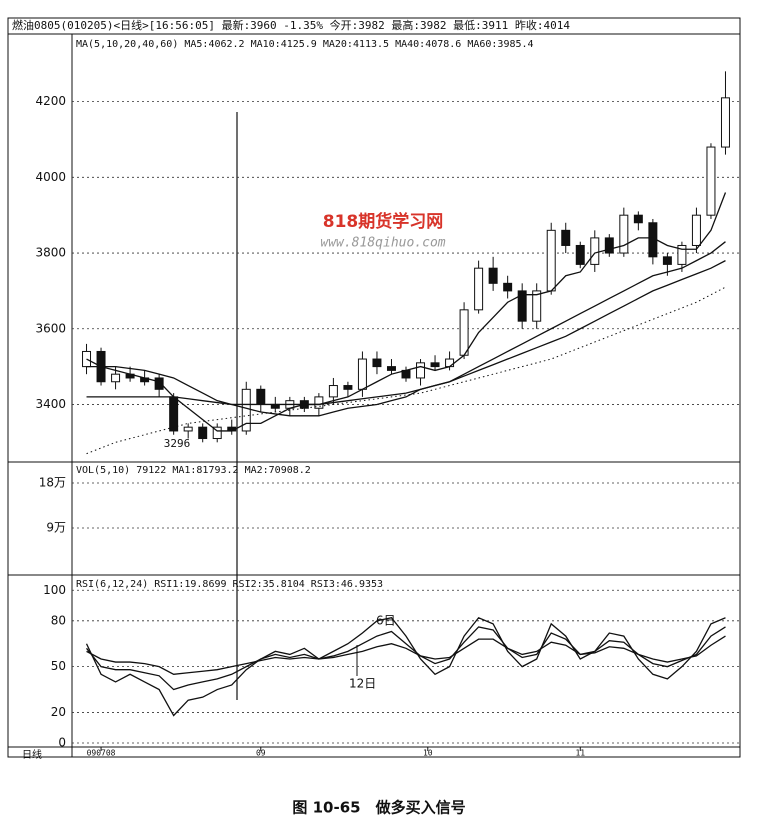 This screenshot has height=835, width=758. What do you see at coordinates (261, 753) in the screenshot?
I see `x-tick-label: 09` at bounding box center [261, 753].